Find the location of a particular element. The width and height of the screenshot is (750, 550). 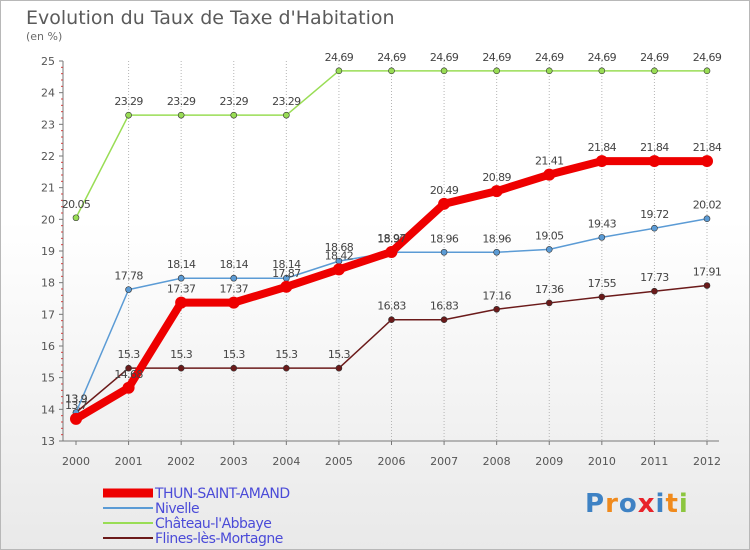

data-label-thun-saint-amand: 20.89 is located at coordinates (496, 177).